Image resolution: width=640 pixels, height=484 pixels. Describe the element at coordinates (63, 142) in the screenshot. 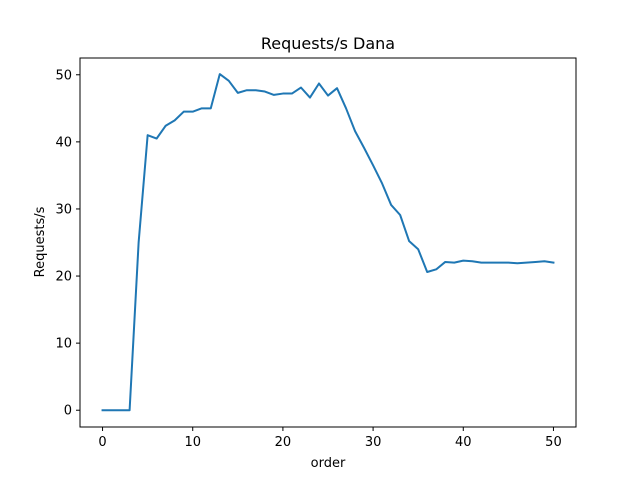

I see `y-tick-label: 40` at that location.